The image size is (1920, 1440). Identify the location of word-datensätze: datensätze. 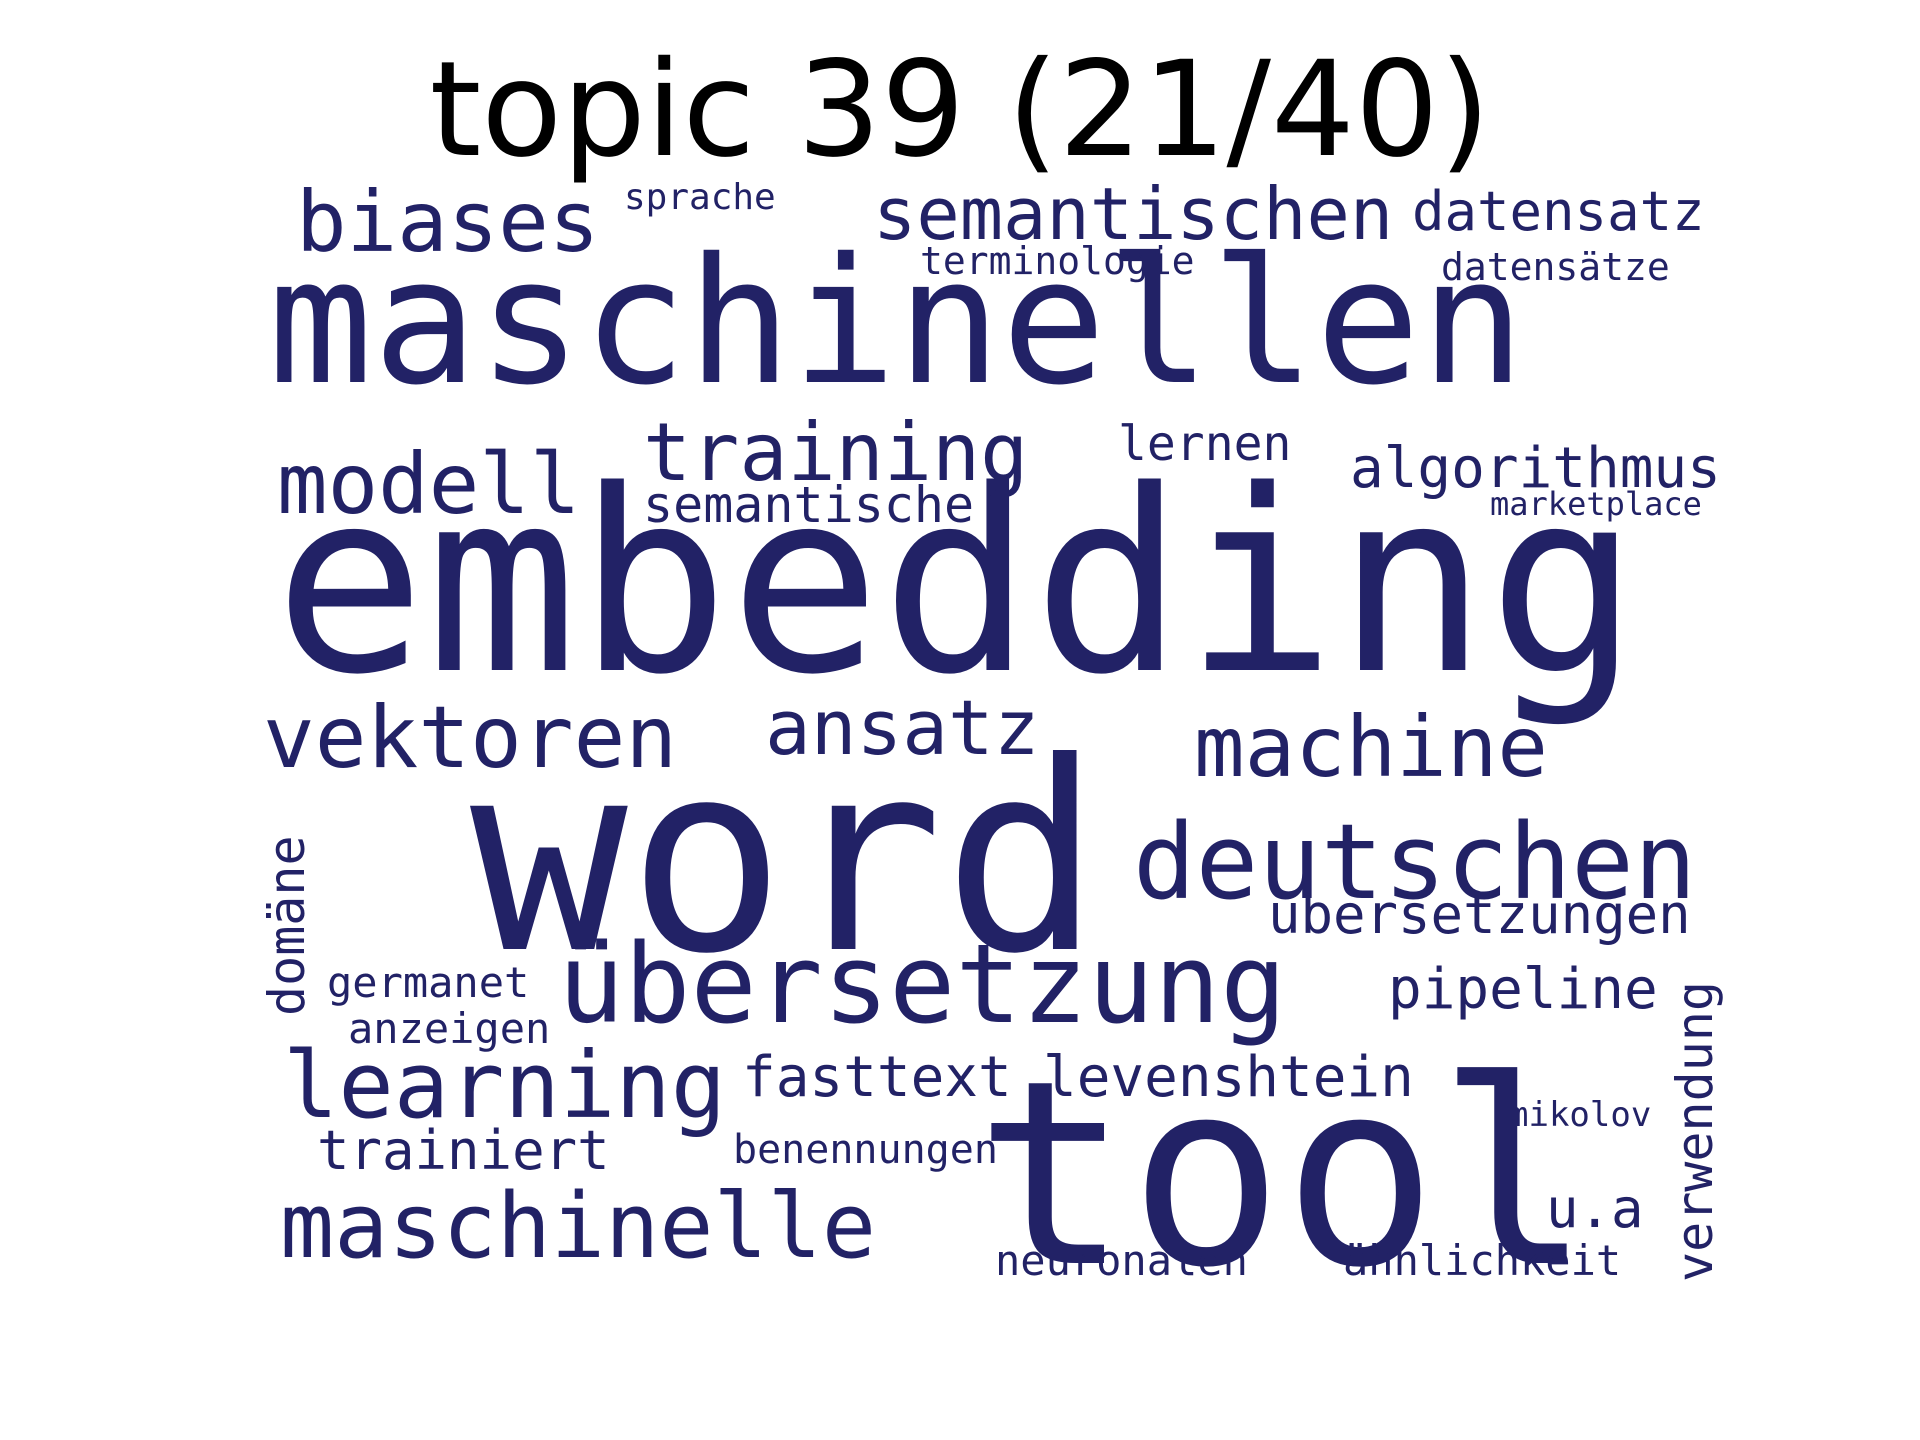
(1555, 267).